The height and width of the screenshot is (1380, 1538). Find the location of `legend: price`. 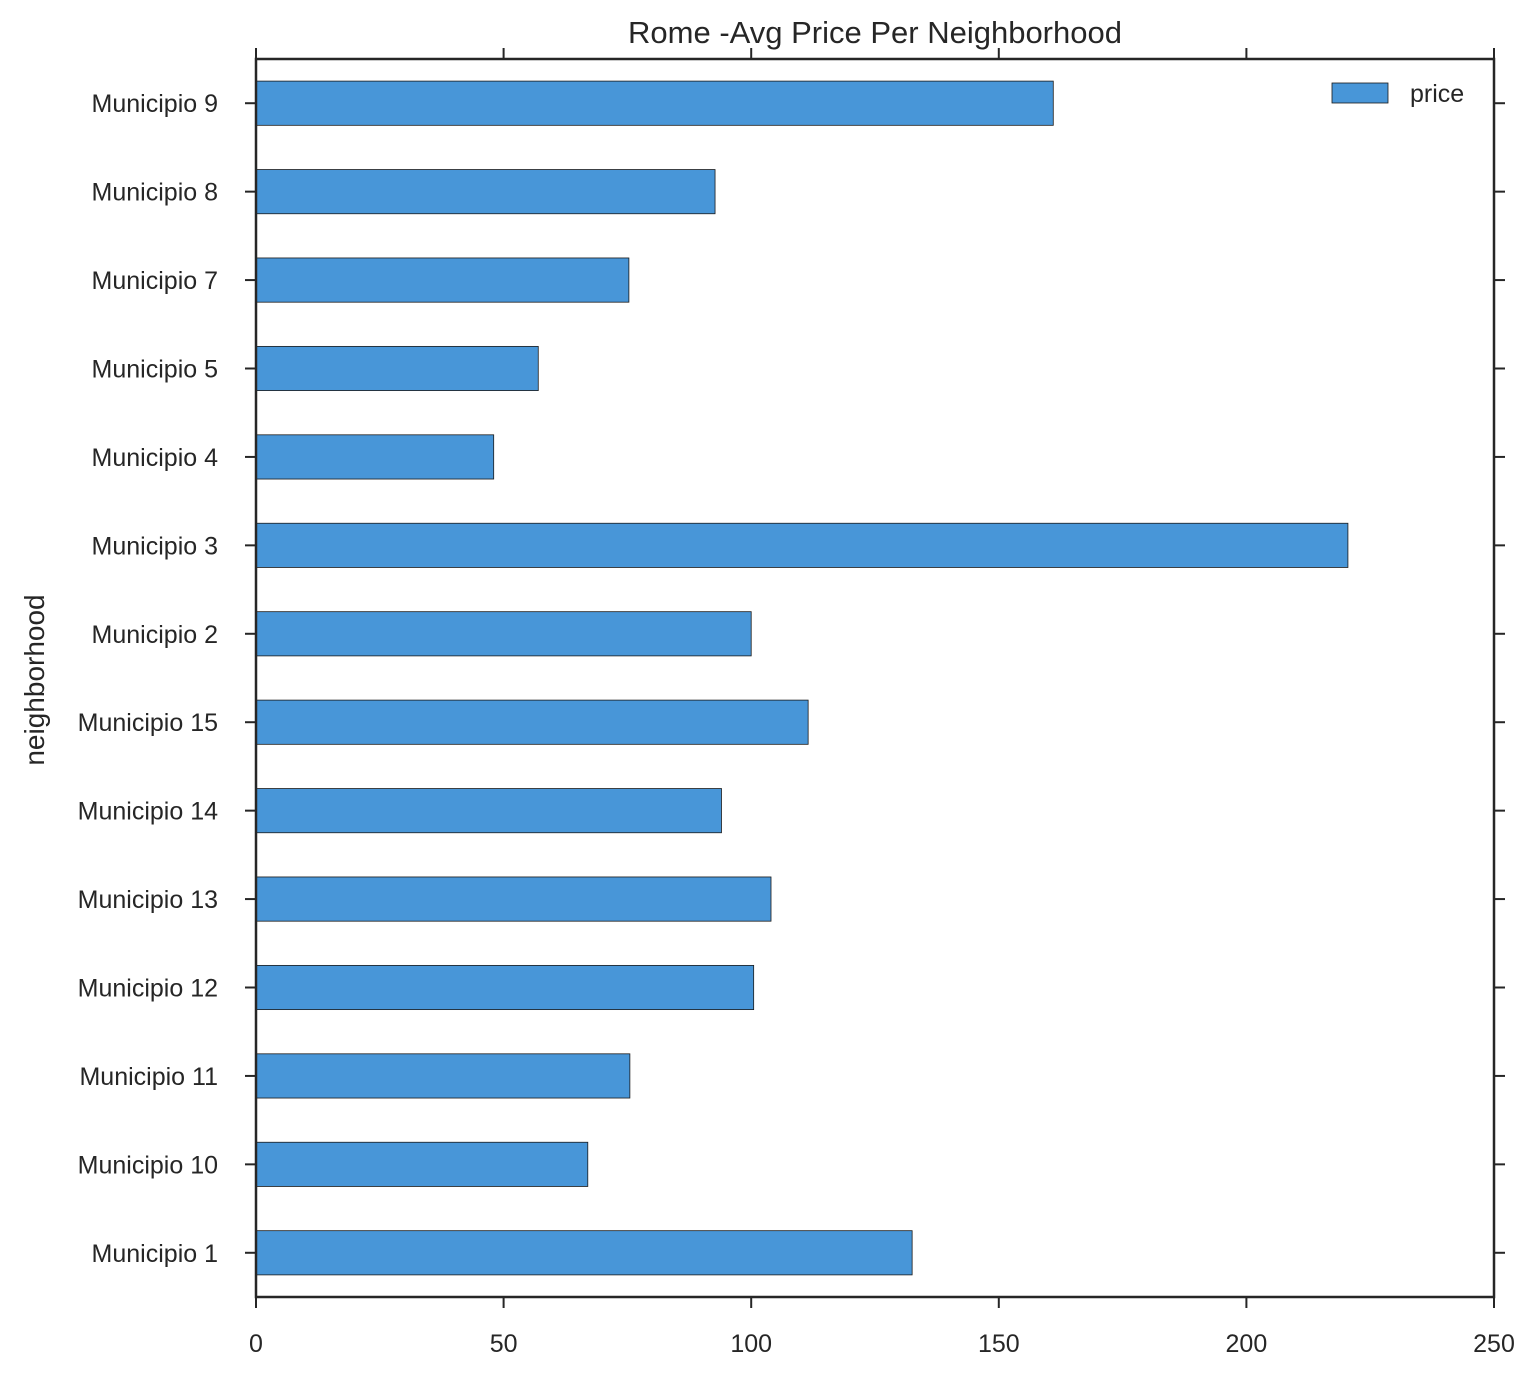

legend: price is located at coordinates (1397, 94).